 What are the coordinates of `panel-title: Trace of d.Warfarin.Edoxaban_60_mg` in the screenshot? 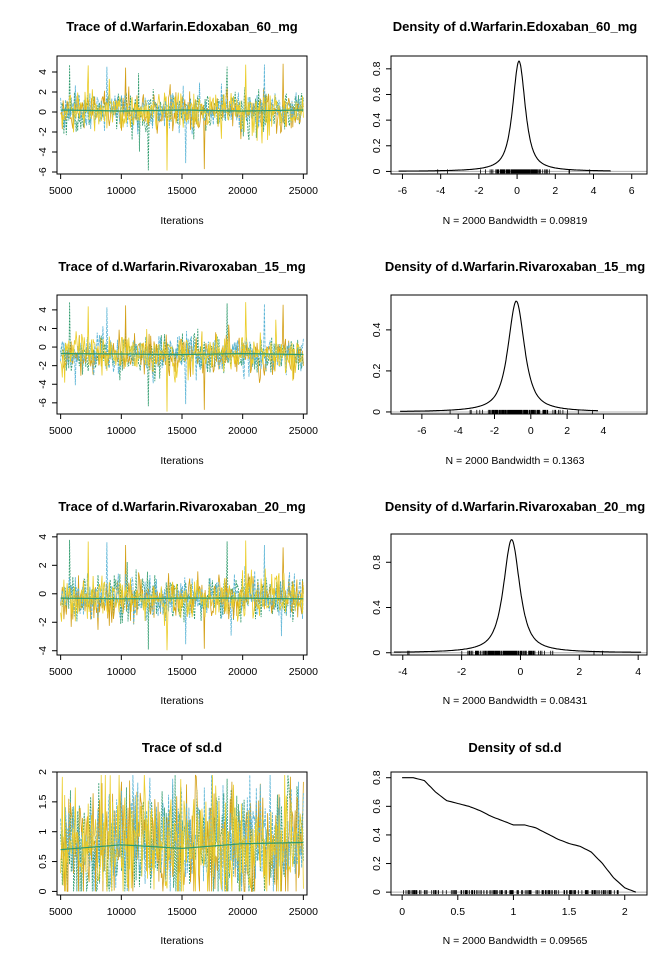 It's located at (181, 26).